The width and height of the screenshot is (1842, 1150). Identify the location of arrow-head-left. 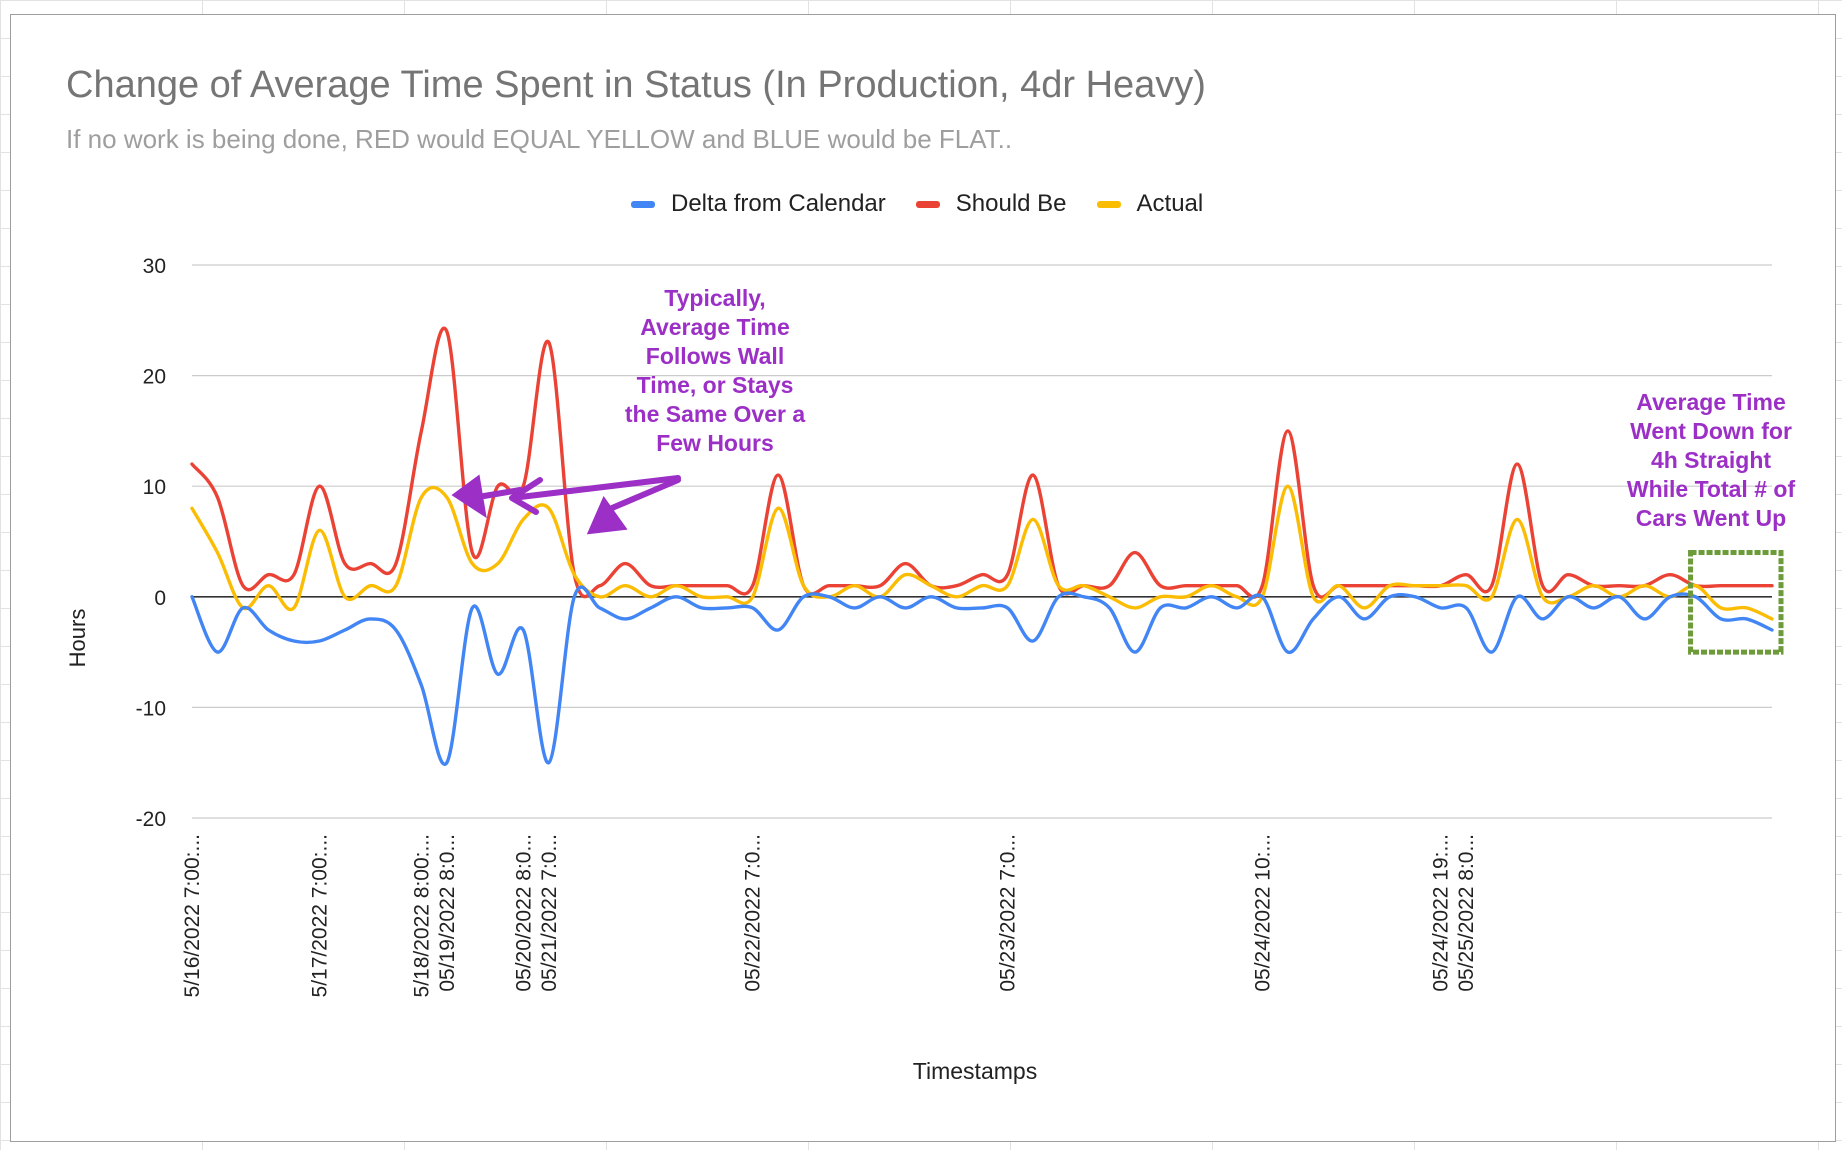
(469, 496).